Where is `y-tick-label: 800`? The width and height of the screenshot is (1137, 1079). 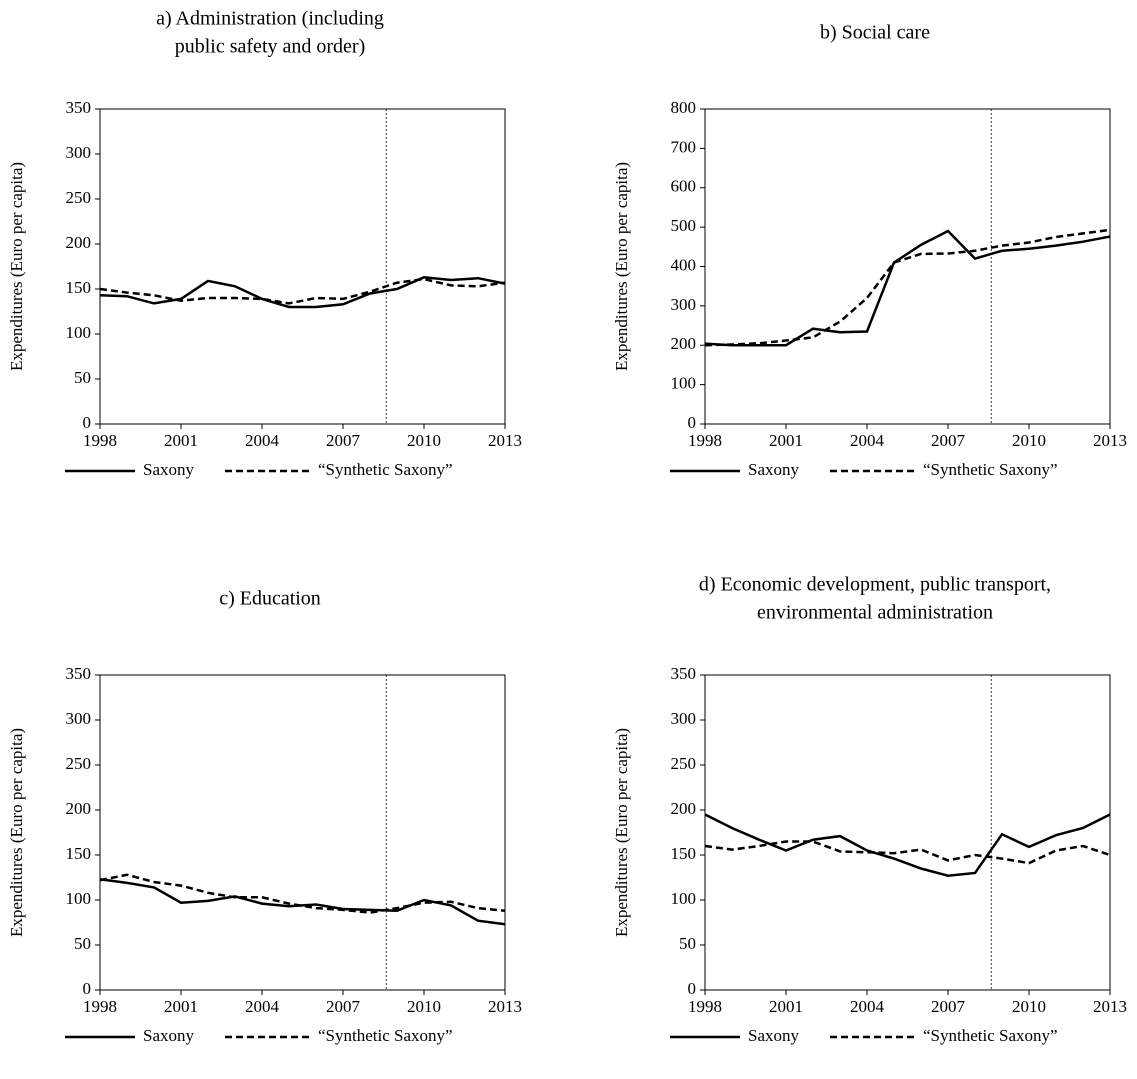 y-tick-label: 800 is located at coordinates (684, 107).